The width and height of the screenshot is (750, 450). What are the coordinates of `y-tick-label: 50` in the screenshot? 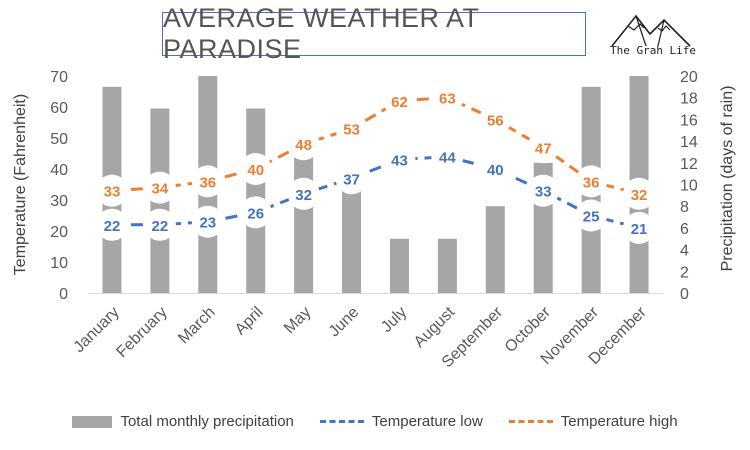 It's located at (59, 139).